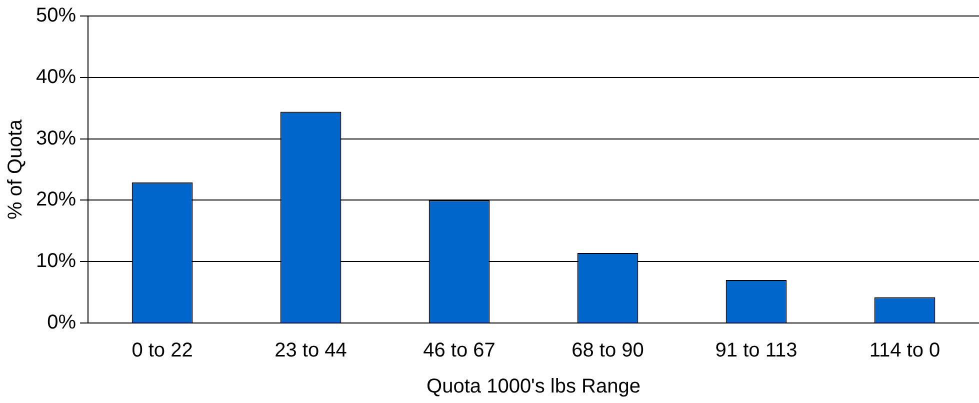 The height and width of the screenshot is (403, 979). Describe the element at coordinates (56, 138) in the screenshot. I see `y-tick-label: 30%` at that location.